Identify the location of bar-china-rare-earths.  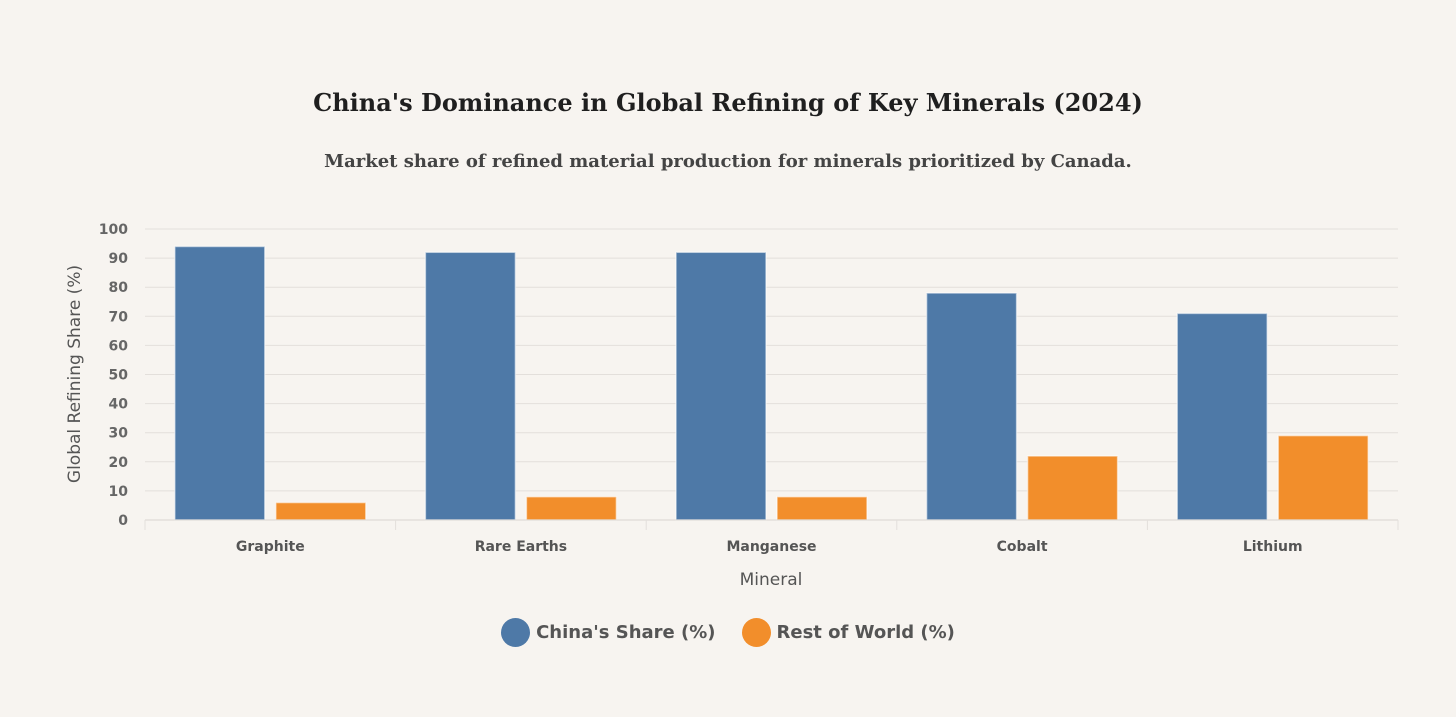
(470, 386).